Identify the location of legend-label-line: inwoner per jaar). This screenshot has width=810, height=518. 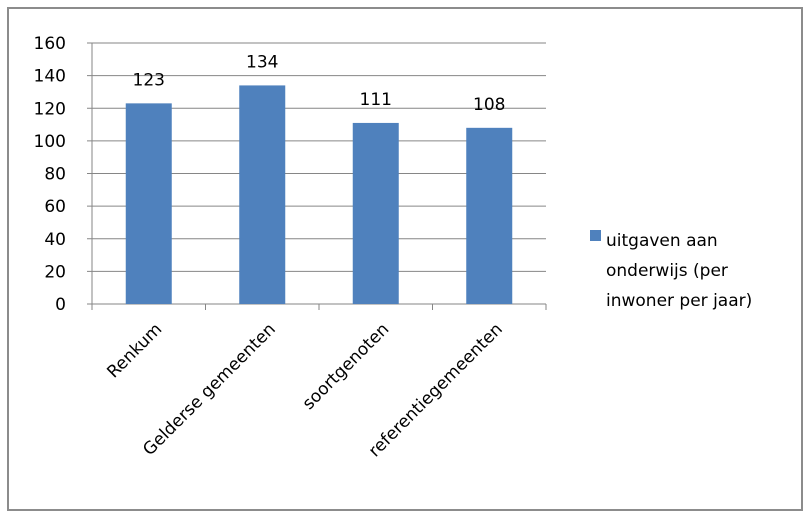
(679, 301).